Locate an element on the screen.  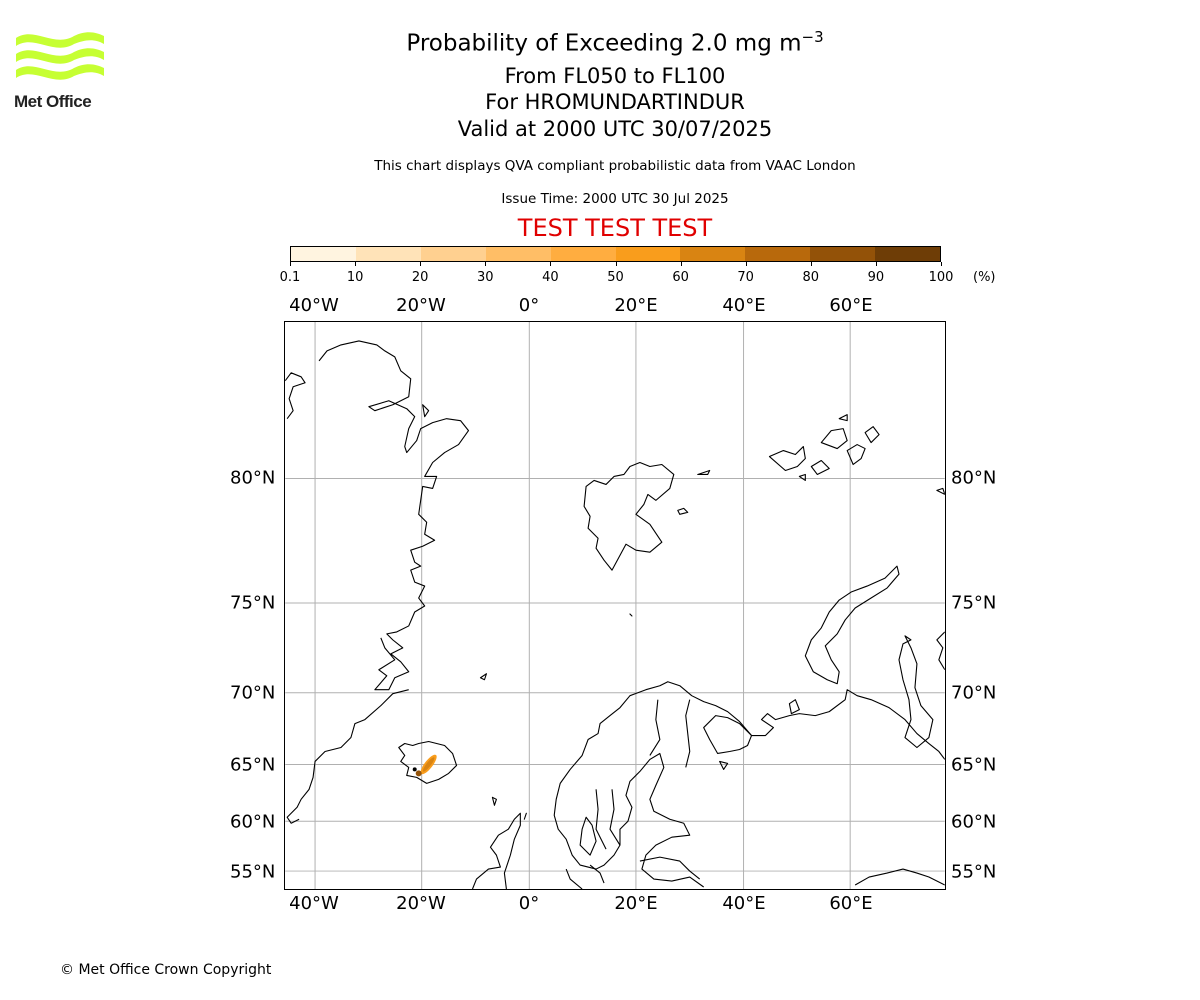
ash-probability-plume is located at coordinates (424, 765).